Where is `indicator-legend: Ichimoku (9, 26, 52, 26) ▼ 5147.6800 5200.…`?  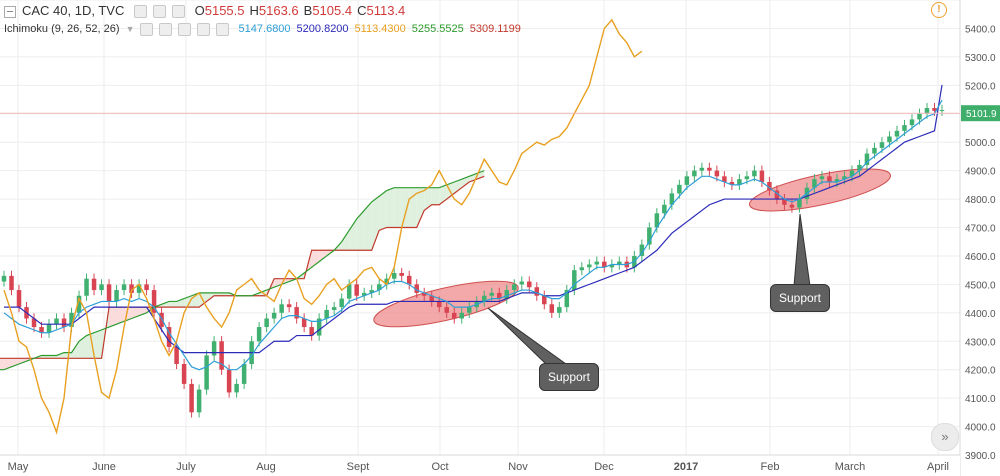 indicator-legend: Ichimoku (9, 26, 52, 26) ▼ 5147.6800 5200.… is located at coordinates (268, 29).